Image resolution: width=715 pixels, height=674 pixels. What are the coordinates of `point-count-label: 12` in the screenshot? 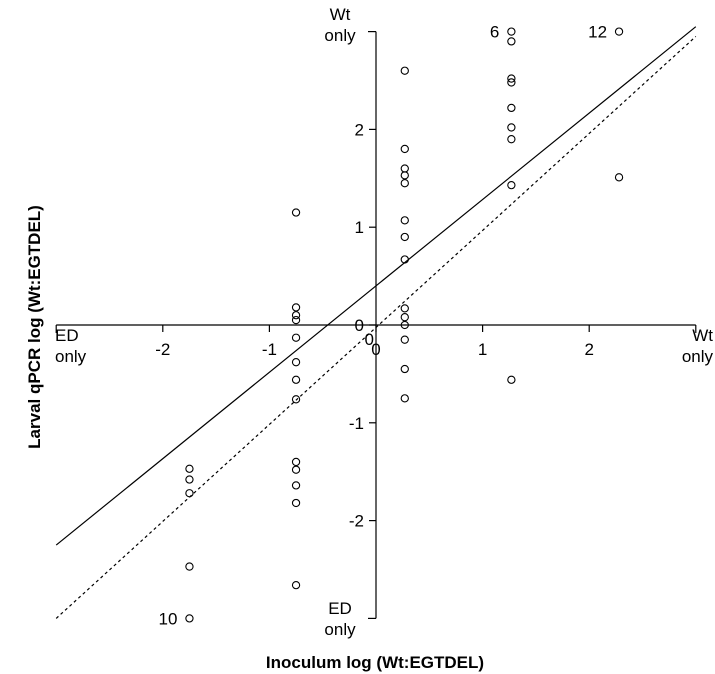 It's located at (597, 32).